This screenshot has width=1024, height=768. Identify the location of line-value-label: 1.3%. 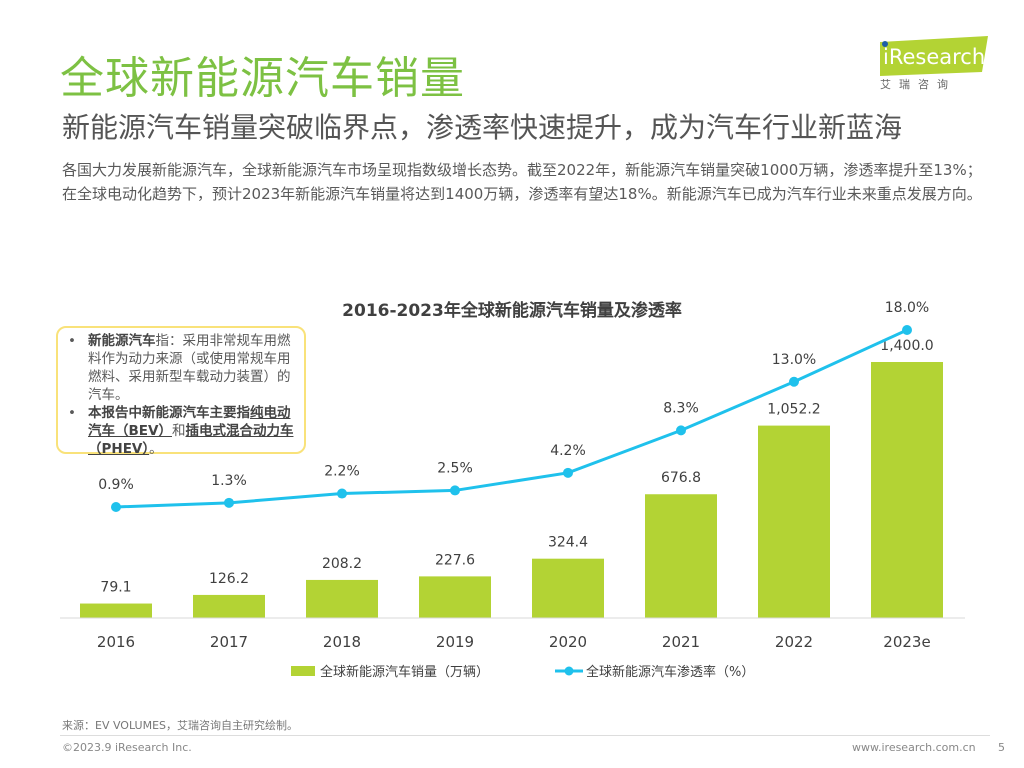
(229, 481).